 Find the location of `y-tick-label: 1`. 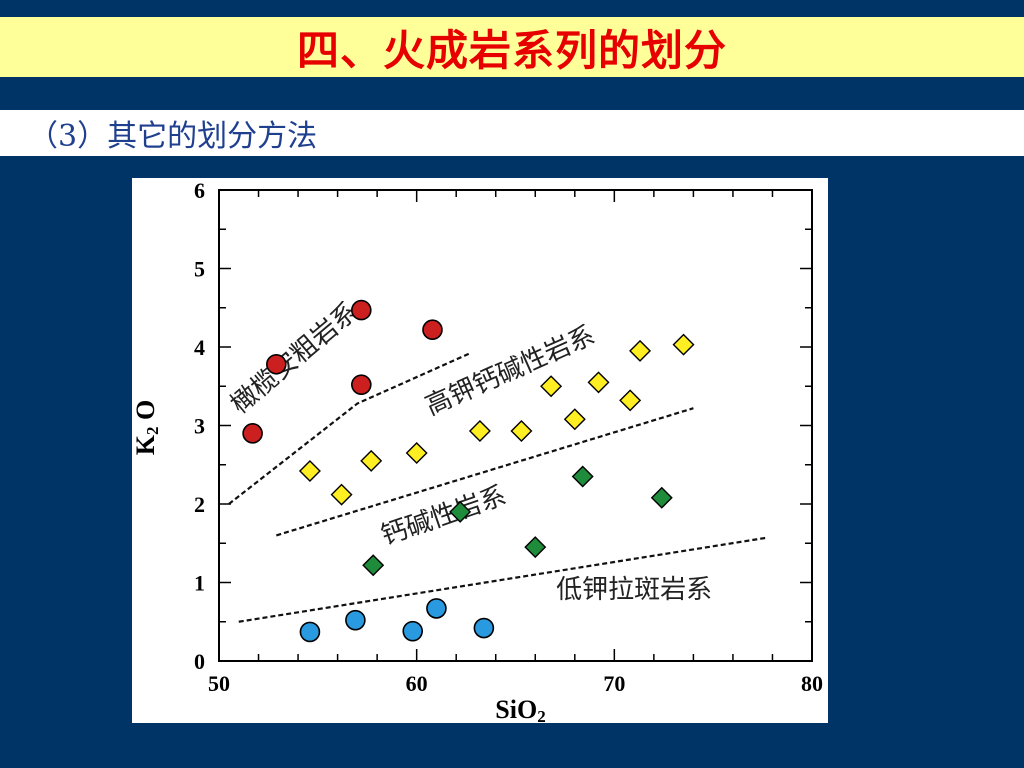

y-tick-label: 1 is located at coordinates (199, 583).